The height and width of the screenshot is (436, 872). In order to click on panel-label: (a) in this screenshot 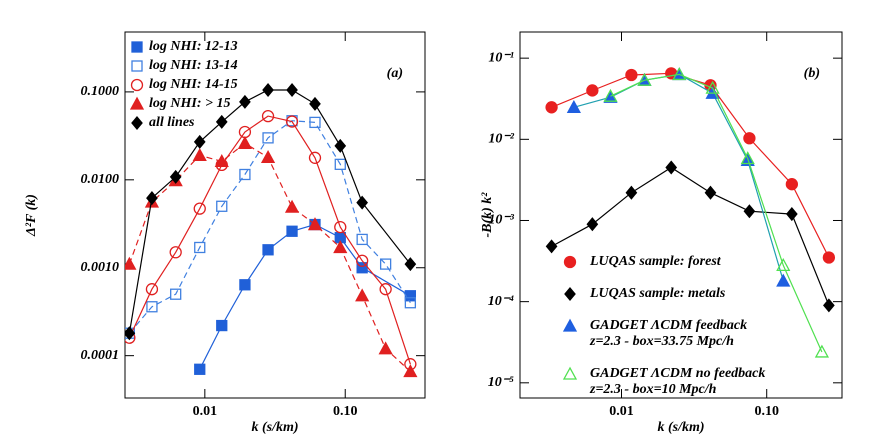, I will do `click(395, 73)`.